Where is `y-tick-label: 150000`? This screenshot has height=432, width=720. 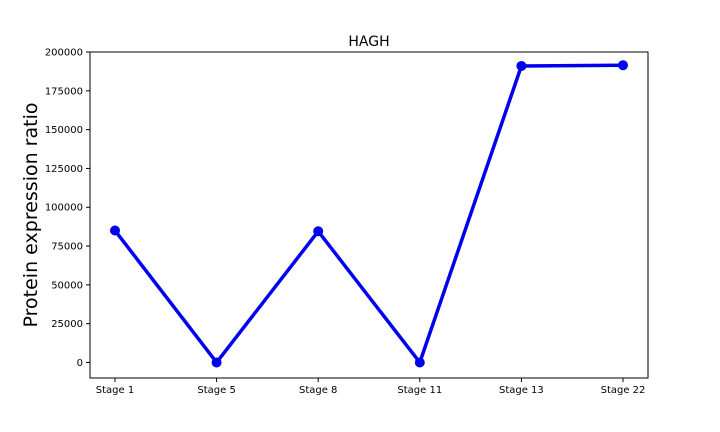
y-tick-label: 150000 is located at coordinates (64, 130).